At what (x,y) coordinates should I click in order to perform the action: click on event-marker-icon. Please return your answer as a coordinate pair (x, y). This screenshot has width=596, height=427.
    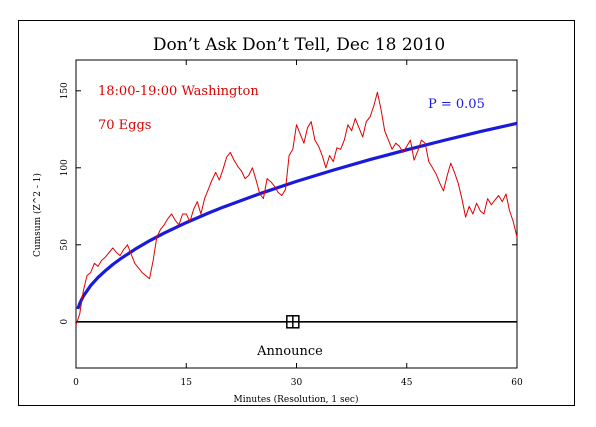
    Looking at the image, I should click on (293, 322).